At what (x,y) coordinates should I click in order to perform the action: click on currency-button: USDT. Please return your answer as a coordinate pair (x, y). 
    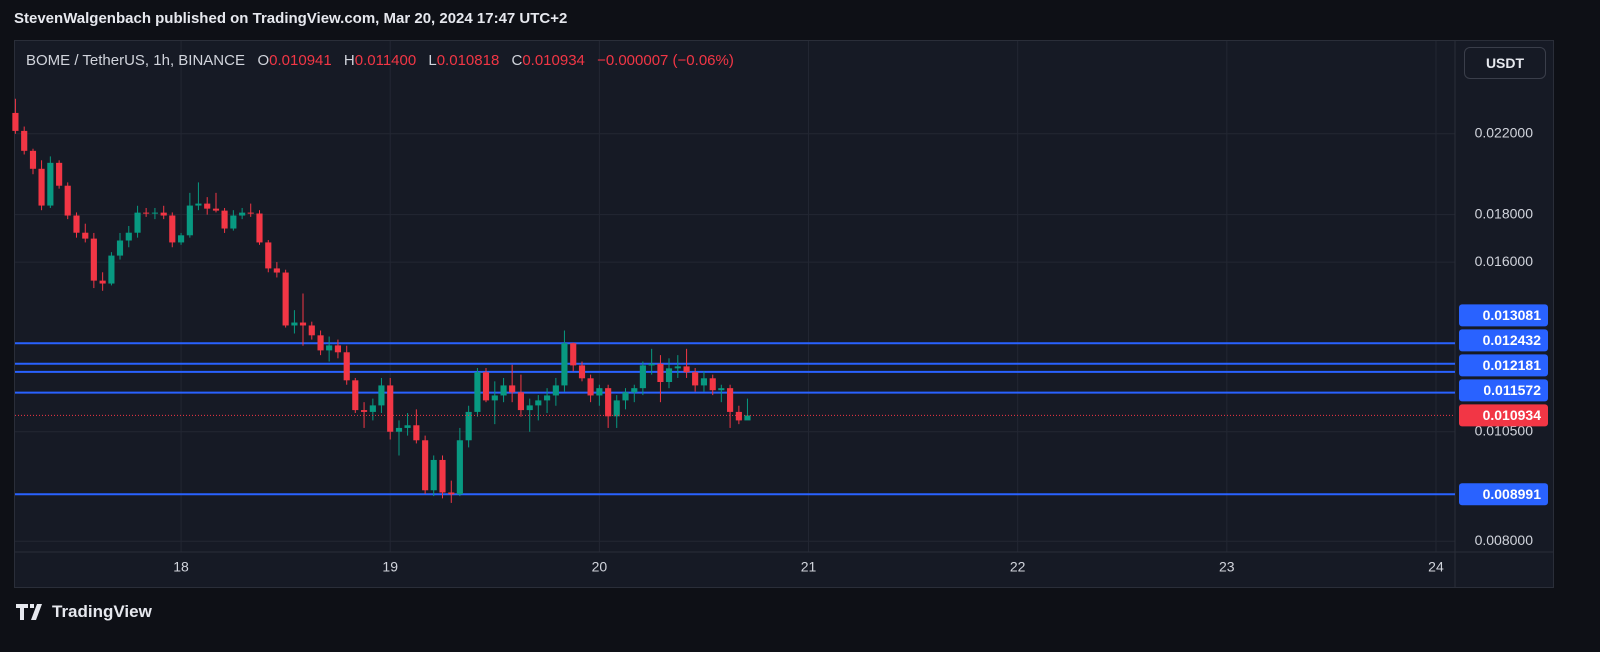
    Looking at the image, I should click on (1505, 63).